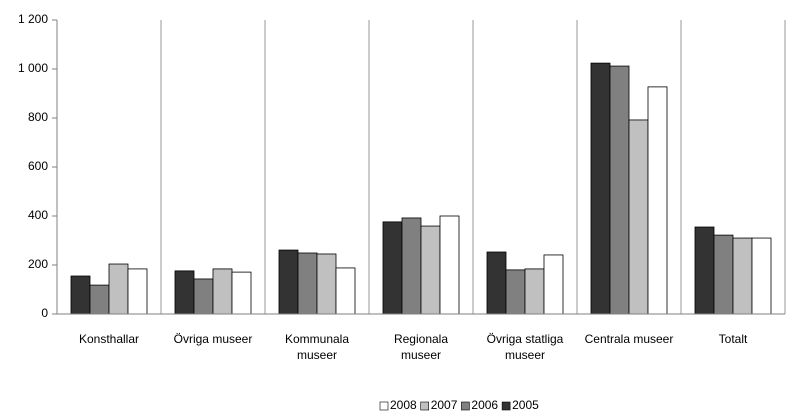  What do you see at coordinates (484, 405) in the screenshot?
I see `legend-label: 2006` at bounding box center [484, 405].